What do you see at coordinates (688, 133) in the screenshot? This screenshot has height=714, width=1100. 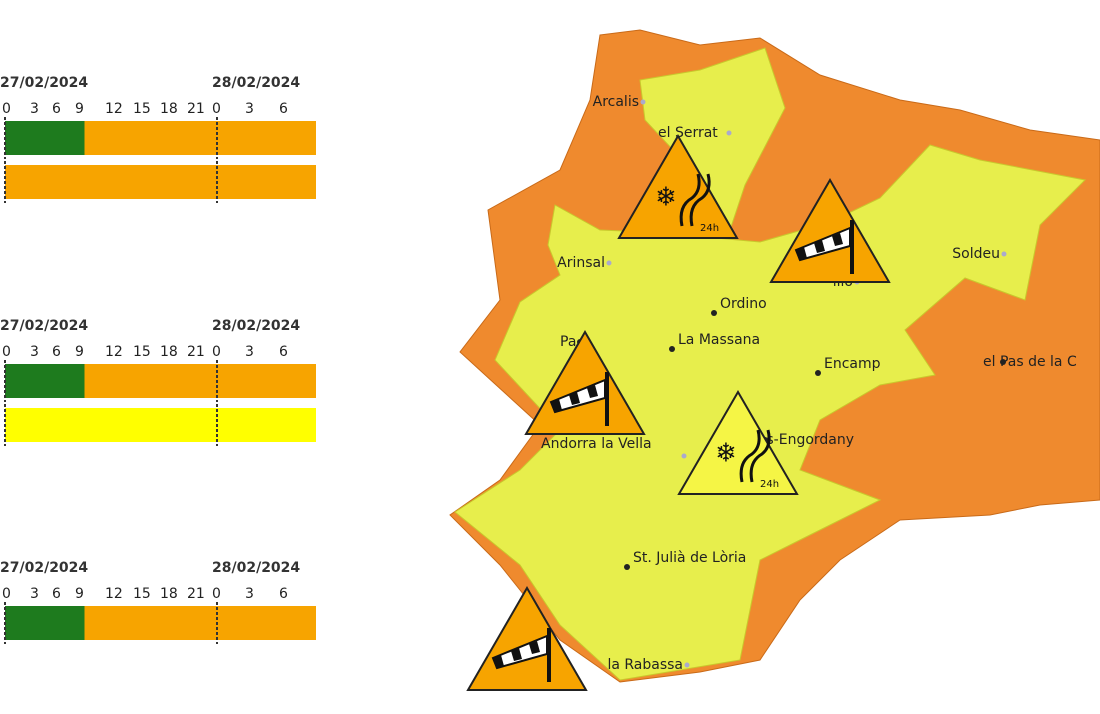 I see `place-label: el Serrat` at bounding box center [688, 133].